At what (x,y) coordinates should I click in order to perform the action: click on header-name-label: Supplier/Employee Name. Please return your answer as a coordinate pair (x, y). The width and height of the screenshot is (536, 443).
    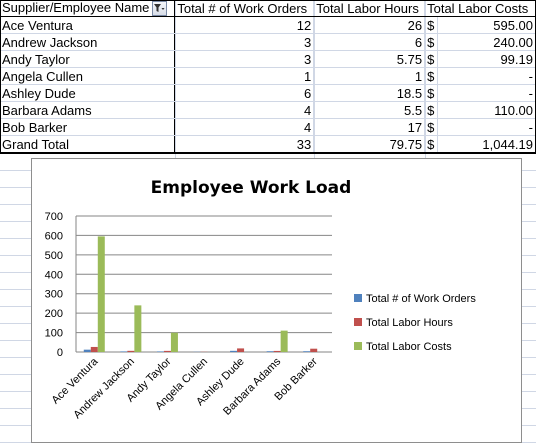
    Looking at the image, I should click on (76, 7).